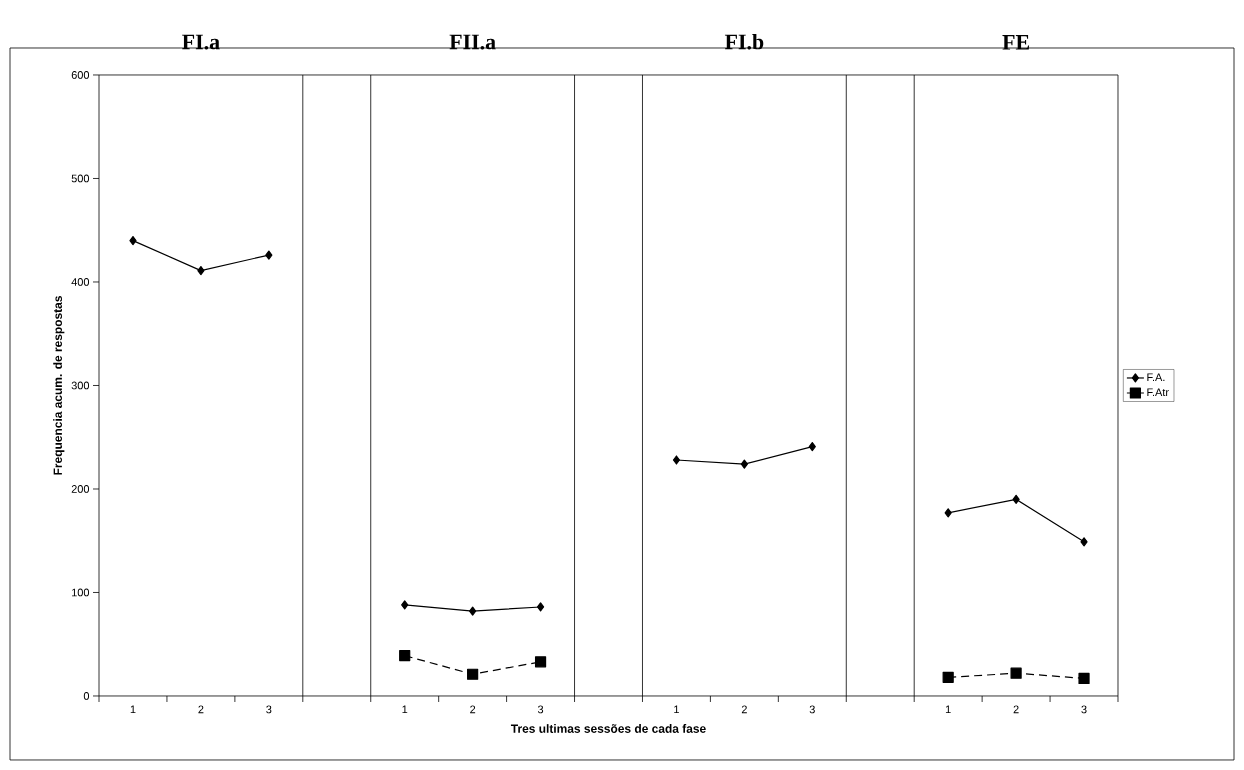  What do you see at coordinates (80, 282) in the screenshot?
I see `y-tick-label: 400` at bounding box center [80, 282].